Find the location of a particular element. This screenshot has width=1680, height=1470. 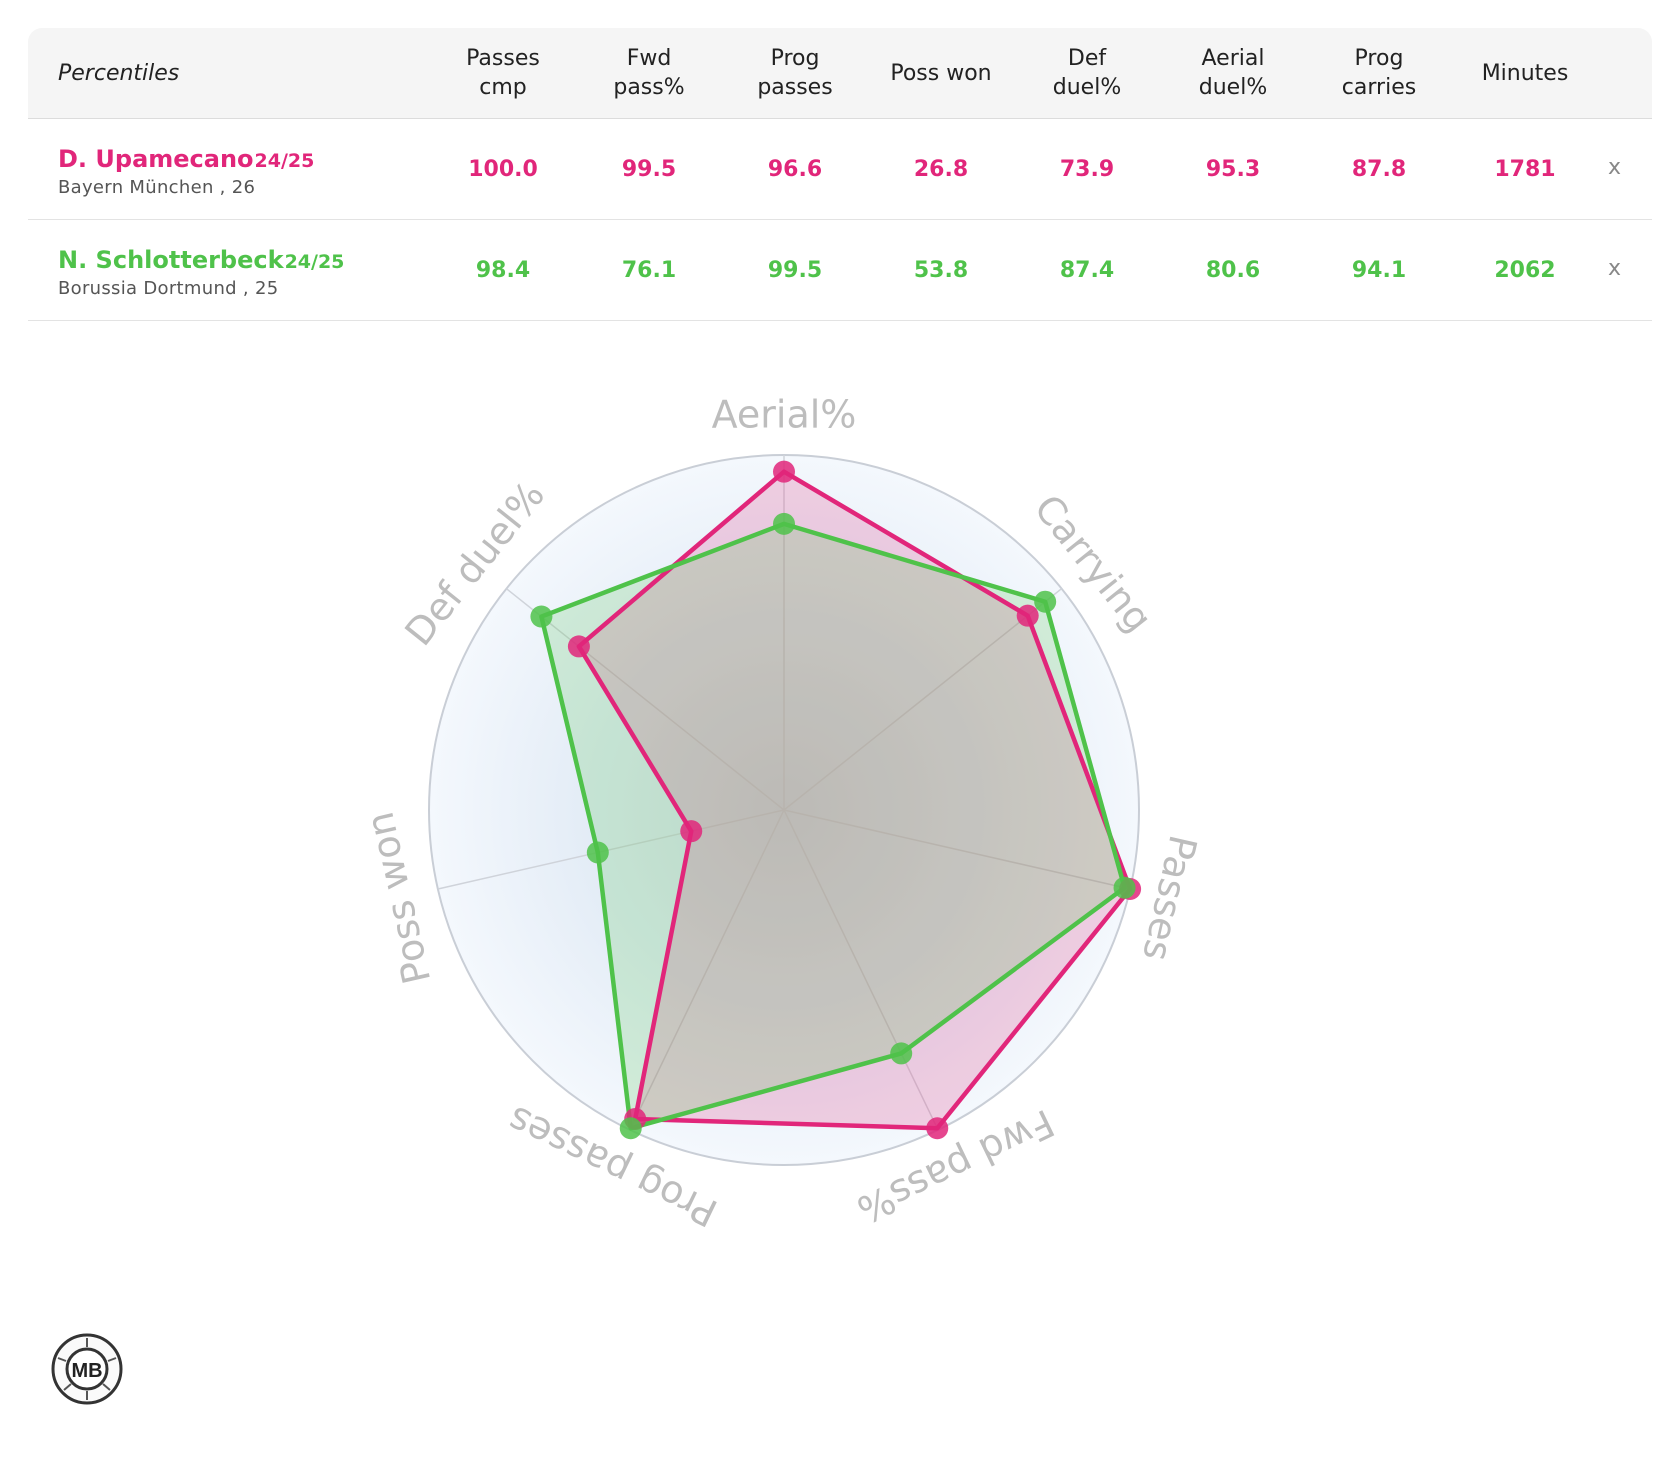

header-passes-cmp: Passes cmp is located at coordinates (503, 73).